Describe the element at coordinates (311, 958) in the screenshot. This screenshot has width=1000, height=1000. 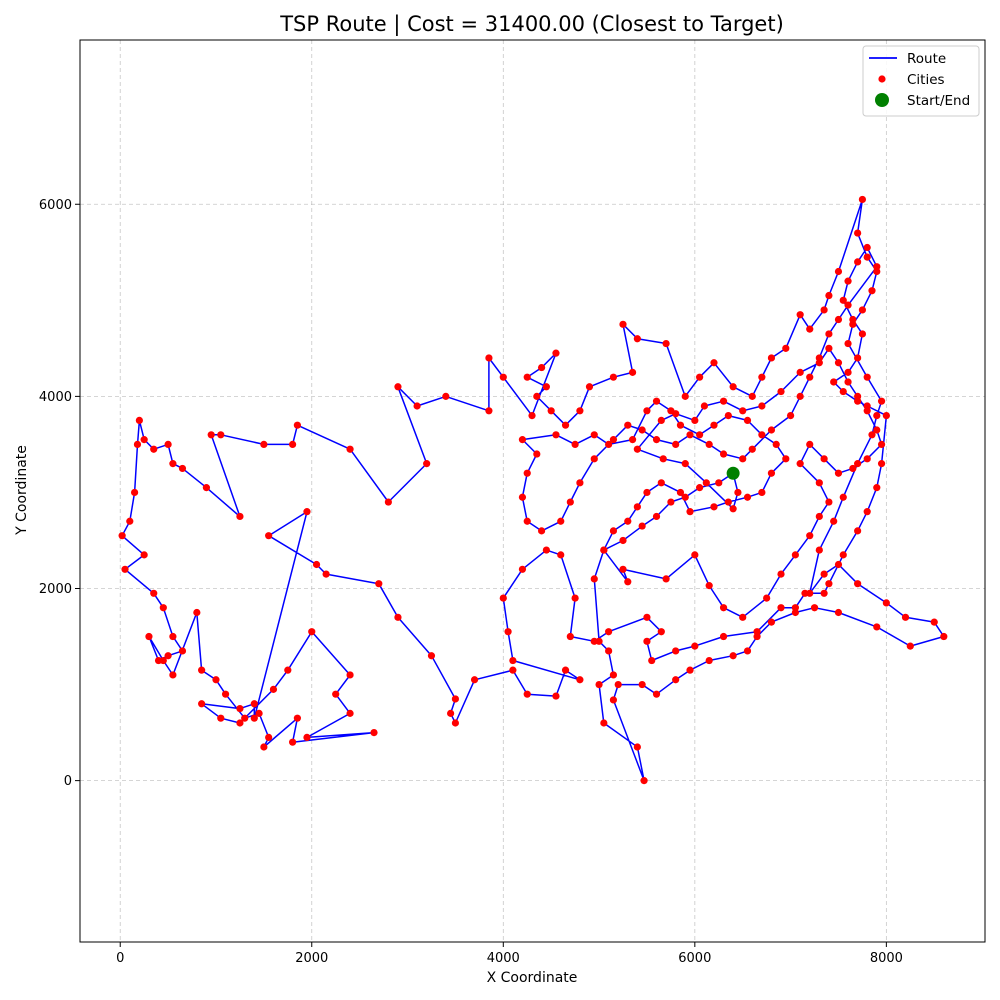
I see `x-tick-label: 2000` at that location.